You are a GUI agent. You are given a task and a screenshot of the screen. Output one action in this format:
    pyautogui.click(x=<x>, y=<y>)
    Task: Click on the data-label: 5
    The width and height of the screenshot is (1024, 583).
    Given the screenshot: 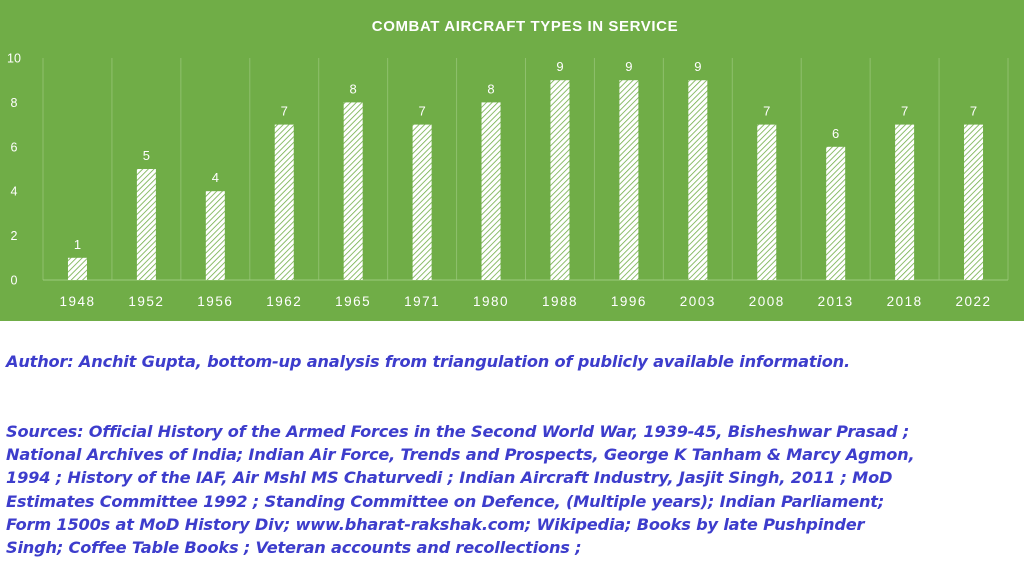 What is the action you would take?
    pyautogui.click(x=146, y=155)
    